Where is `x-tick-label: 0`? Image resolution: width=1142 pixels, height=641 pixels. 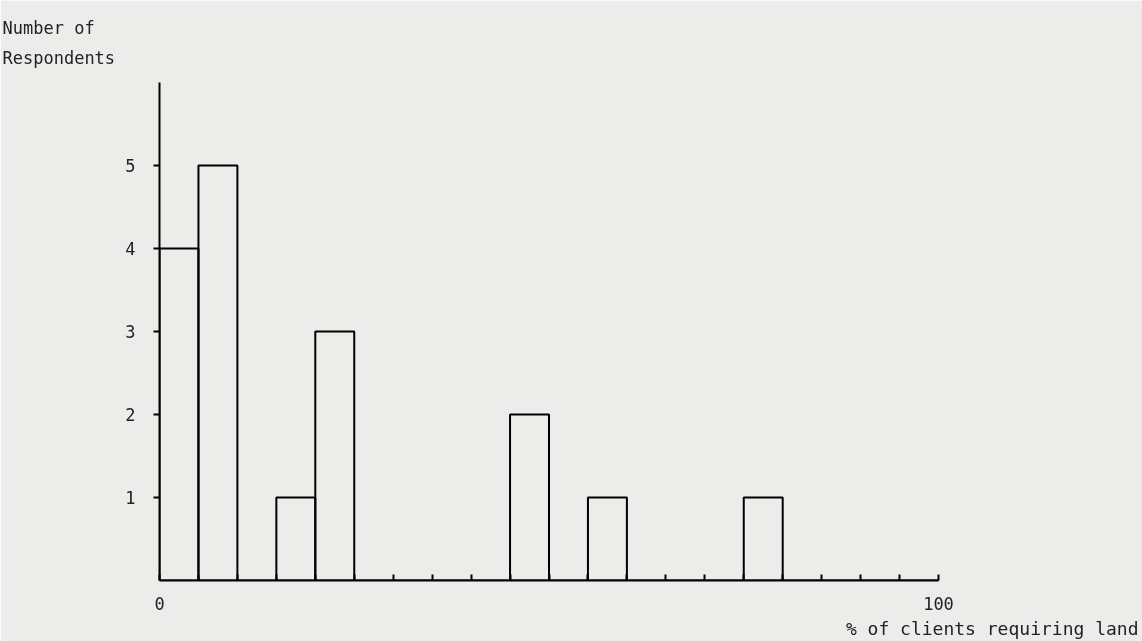 x-tick-label: 0 is located at coordinates (159, 603).